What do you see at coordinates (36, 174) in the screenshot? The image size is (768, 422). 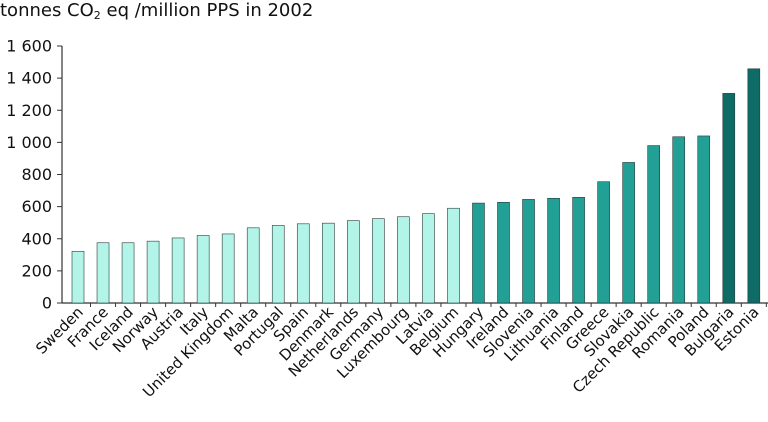 I see `y-tick-label: 800` at bounding box center [36, 174].